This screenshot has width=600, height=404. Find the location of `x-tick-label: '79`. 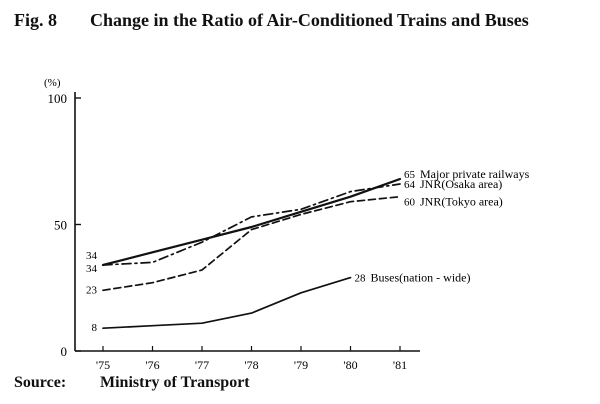

x-tick-label: '79 is located at coordinates (301, 365).